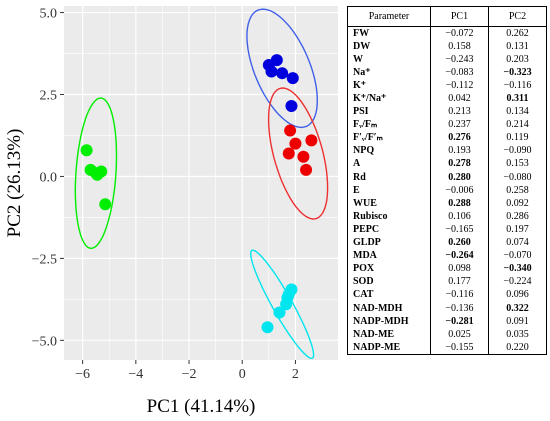 The height and width of the screenshot is (421, 550). Describe the element at coordinates (447, 164) in the screenshot. I see `loadings-row: A 0.278 0.153` at that location.